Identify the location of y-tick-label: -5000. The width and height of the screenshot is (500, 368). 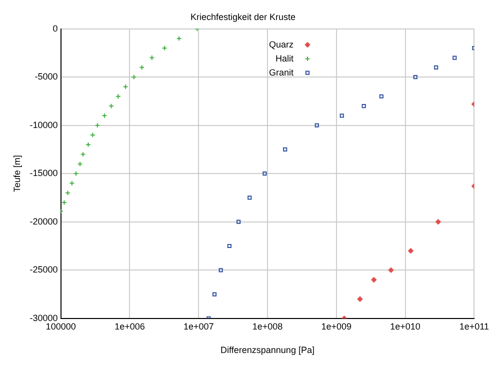
(46, 77).